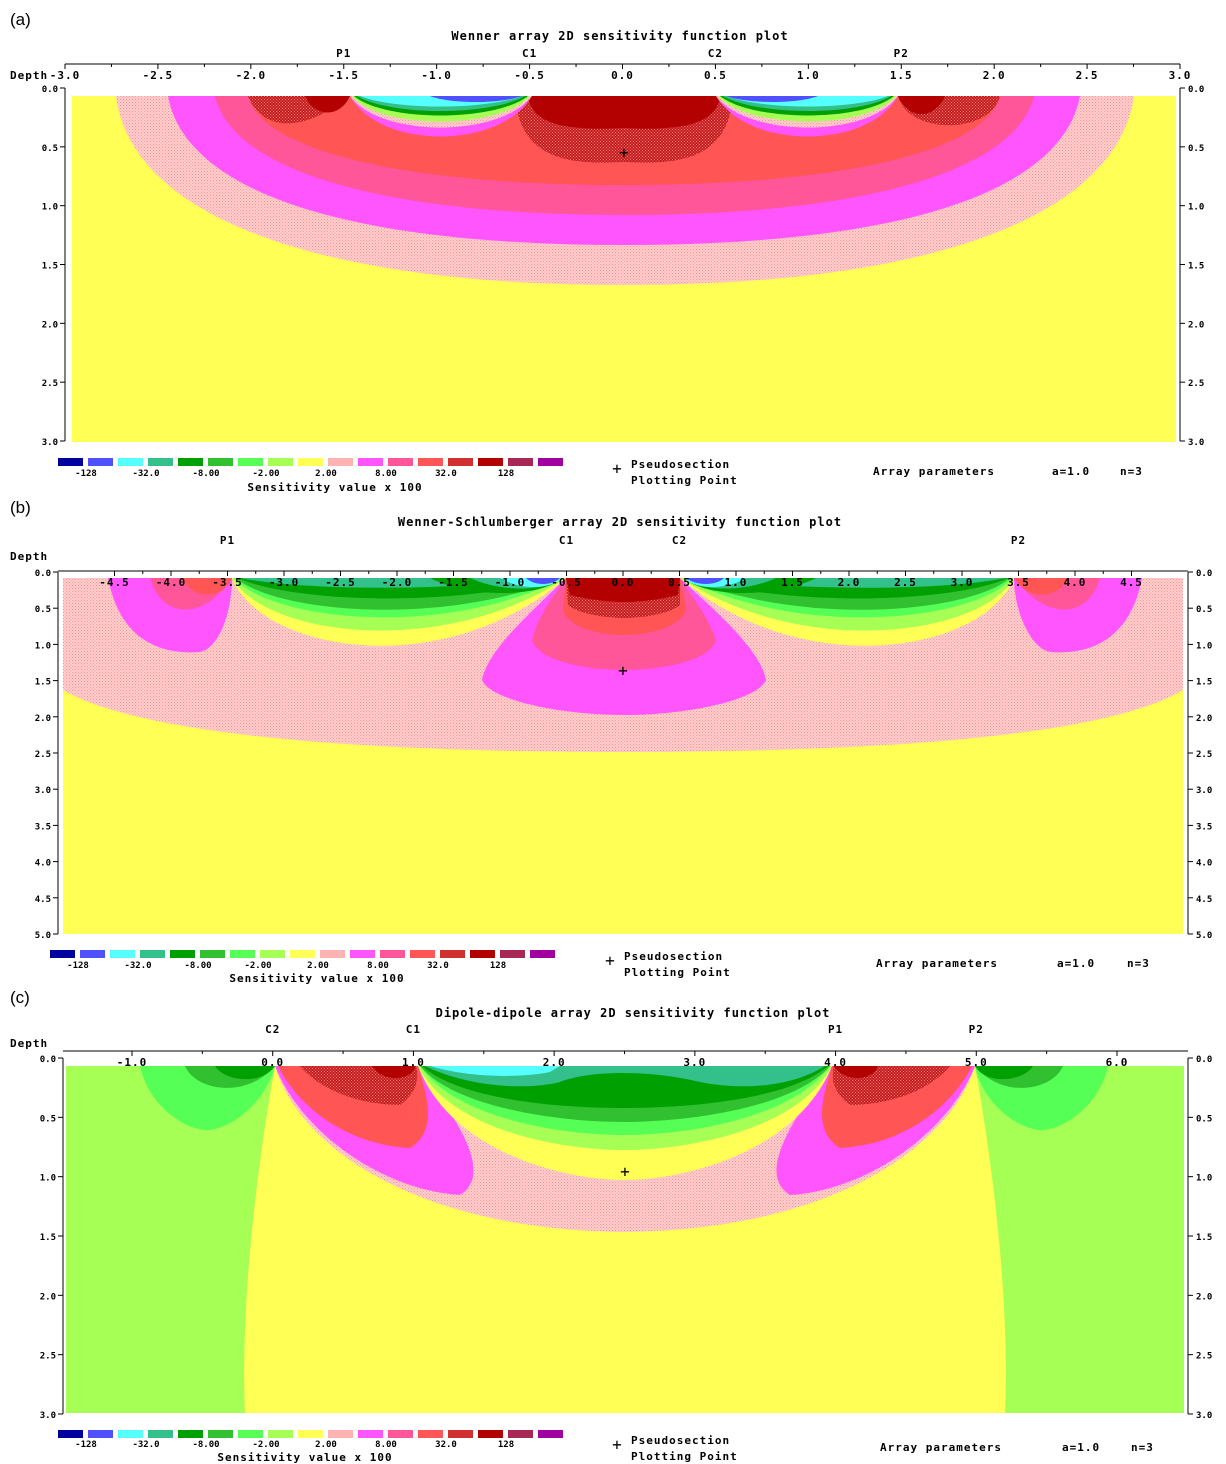 The image size is (1226, 1464). I want to click on legend-tick-label: -128, so click(86, 474).